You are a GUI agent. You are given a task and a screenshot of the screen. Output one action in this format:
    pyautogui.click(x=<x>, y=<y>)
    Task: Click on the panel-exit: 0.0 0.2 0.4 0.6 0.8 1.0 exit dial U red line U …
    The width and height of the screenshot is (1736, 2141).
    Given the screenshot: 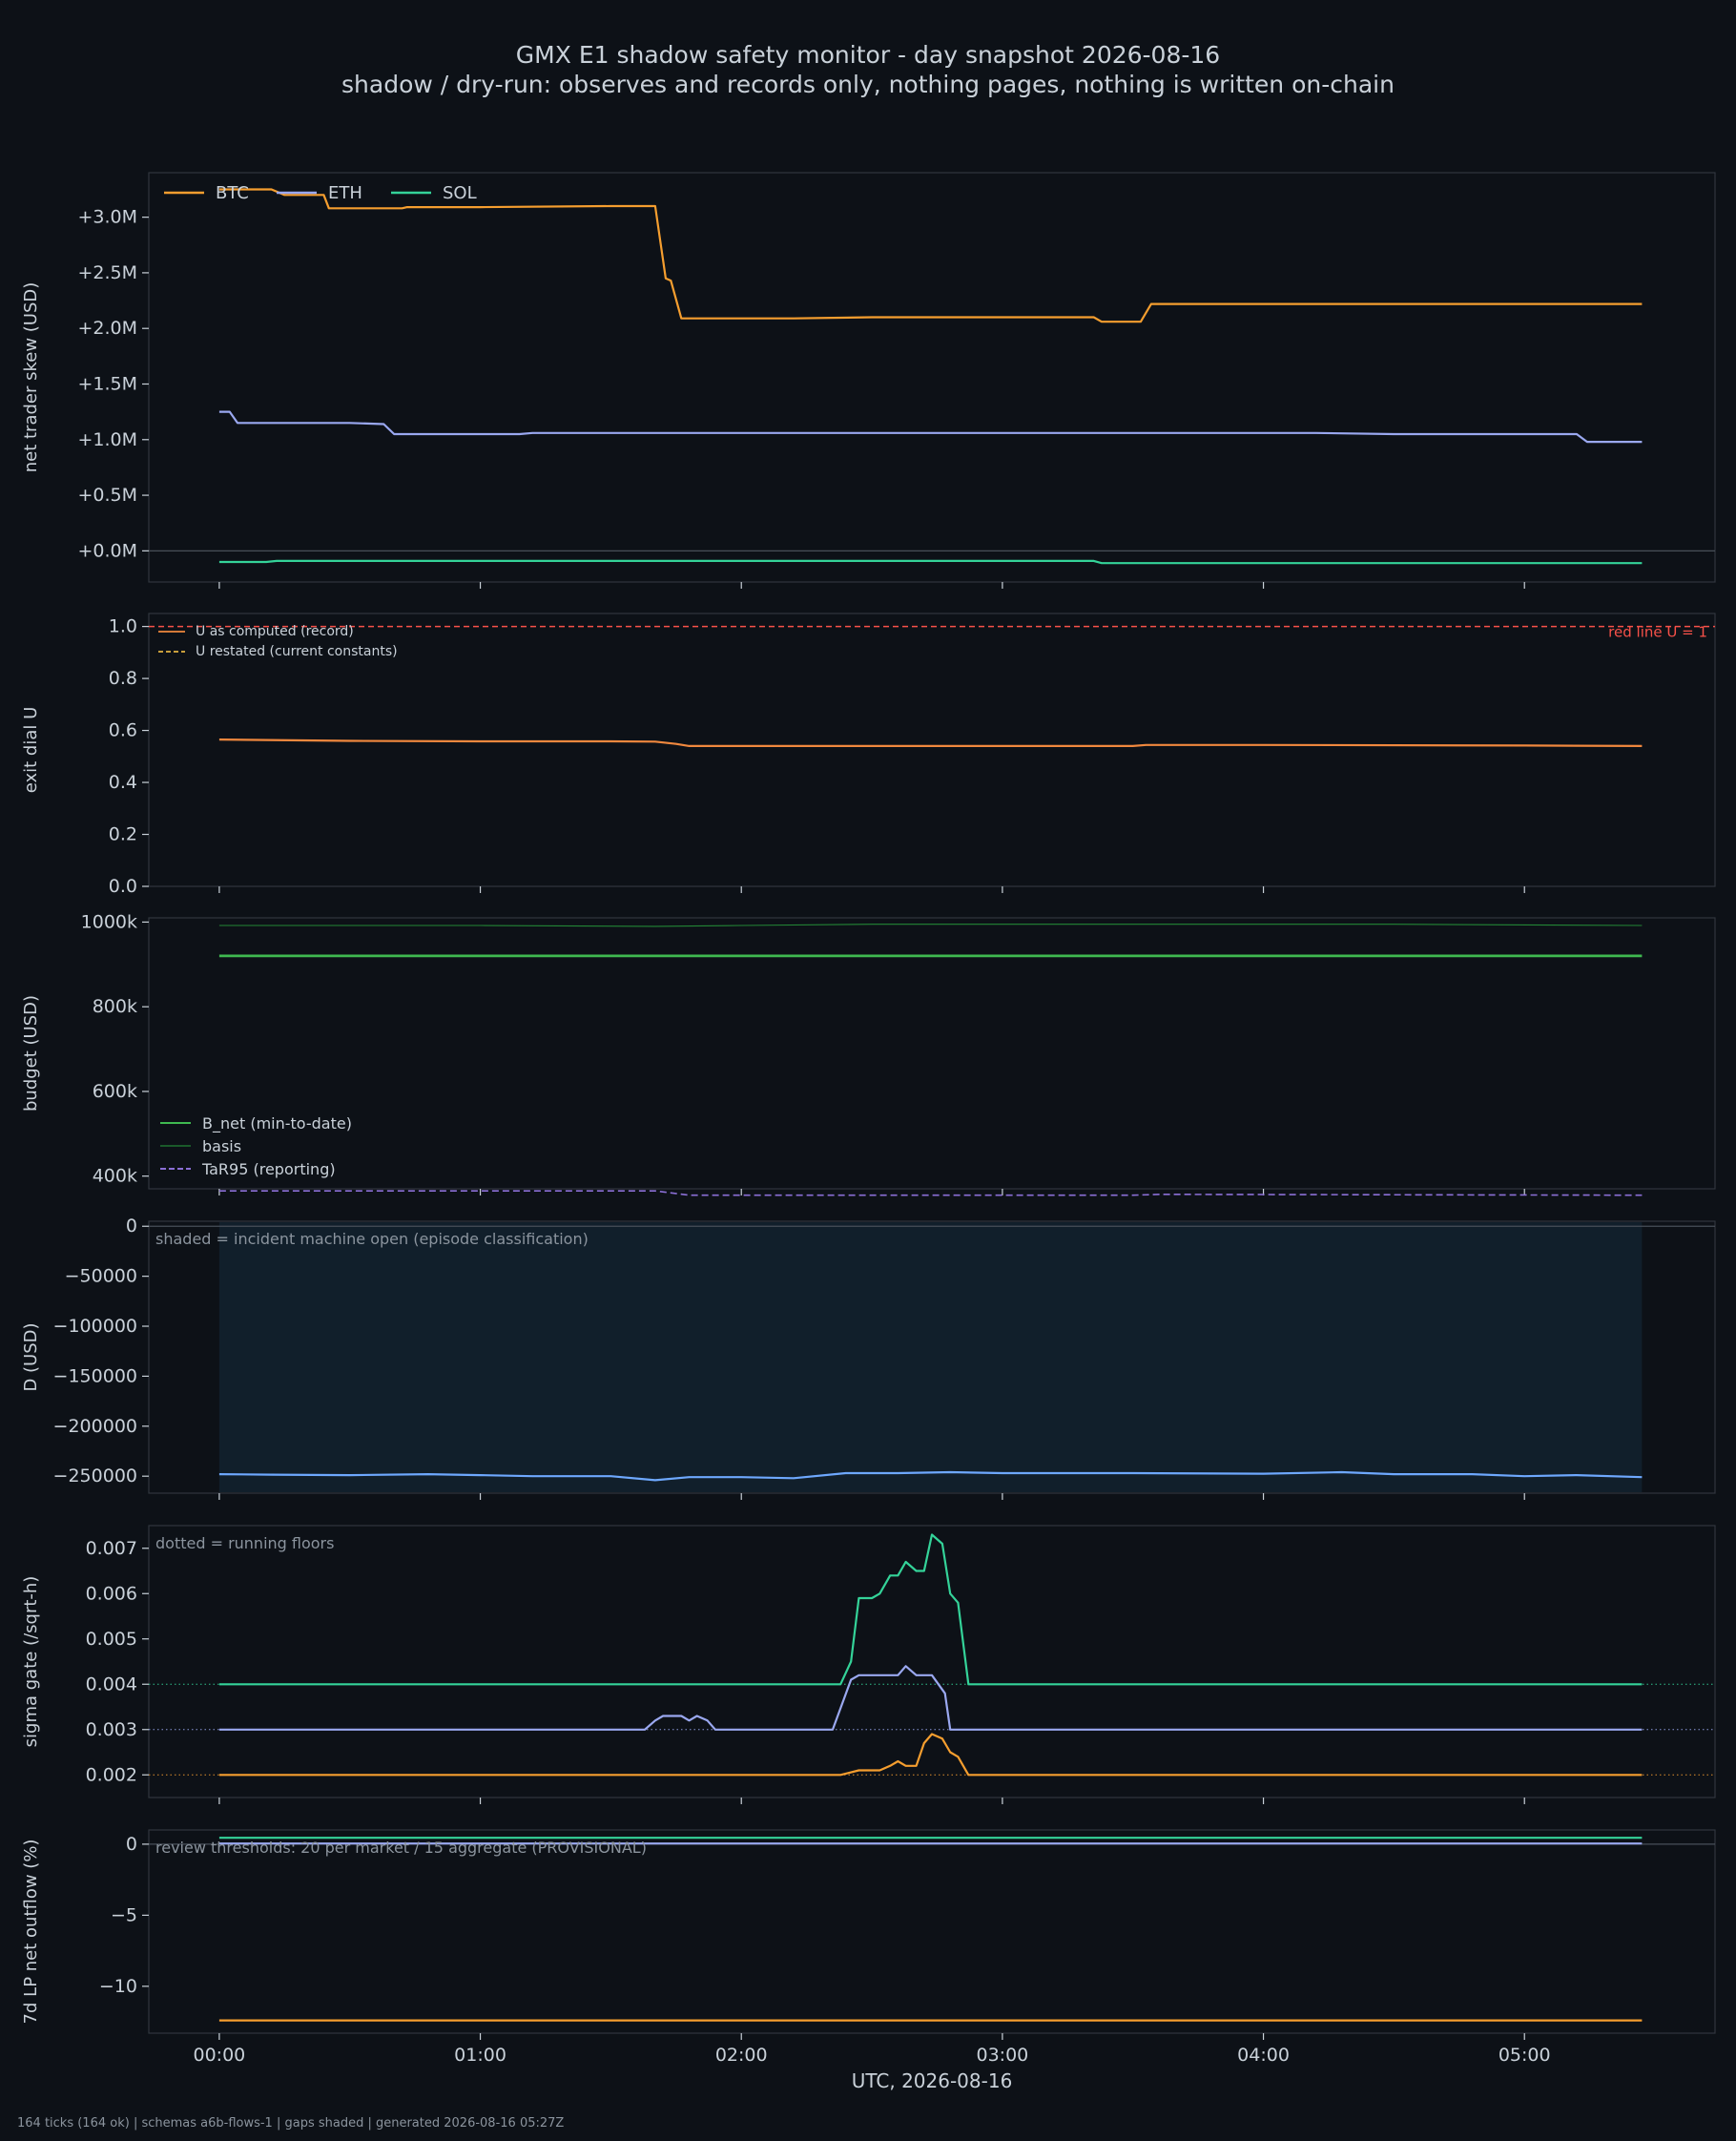 What is the action you would take?
    pyautogui.click(x=868, y=755)
    